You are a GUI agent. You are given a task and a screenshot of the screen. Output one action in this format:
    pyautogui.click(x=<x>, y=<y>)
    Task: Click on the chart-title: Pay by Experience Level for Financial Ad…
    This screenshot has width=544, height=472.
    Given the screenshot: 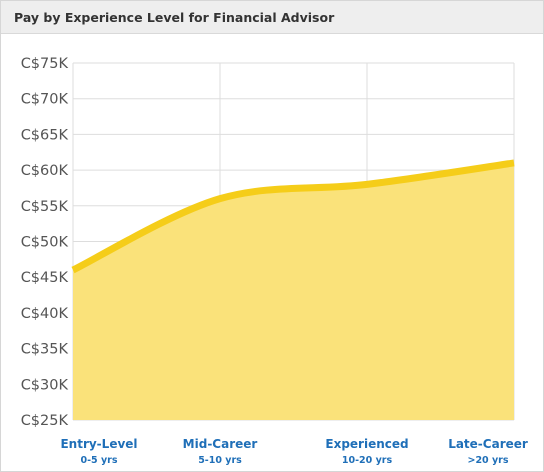 What is the action you would take?
    pyautogui.click(x=174, y=17)
    